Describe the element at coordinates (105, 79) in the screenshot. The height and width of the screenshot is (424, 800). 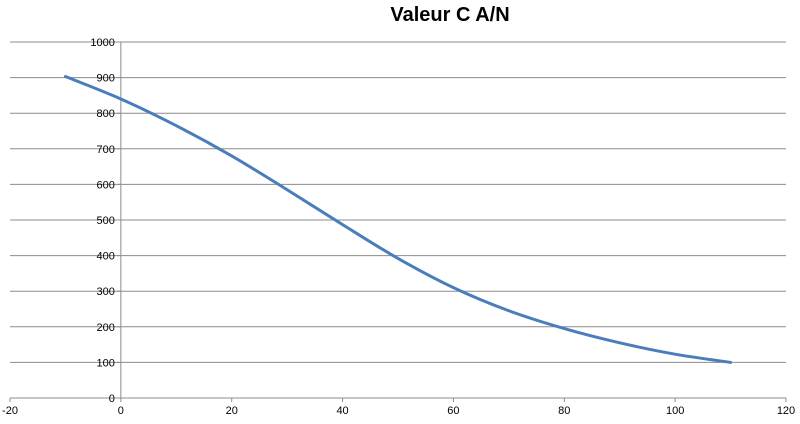
I see `y-tick-label-900: 900` at that location.